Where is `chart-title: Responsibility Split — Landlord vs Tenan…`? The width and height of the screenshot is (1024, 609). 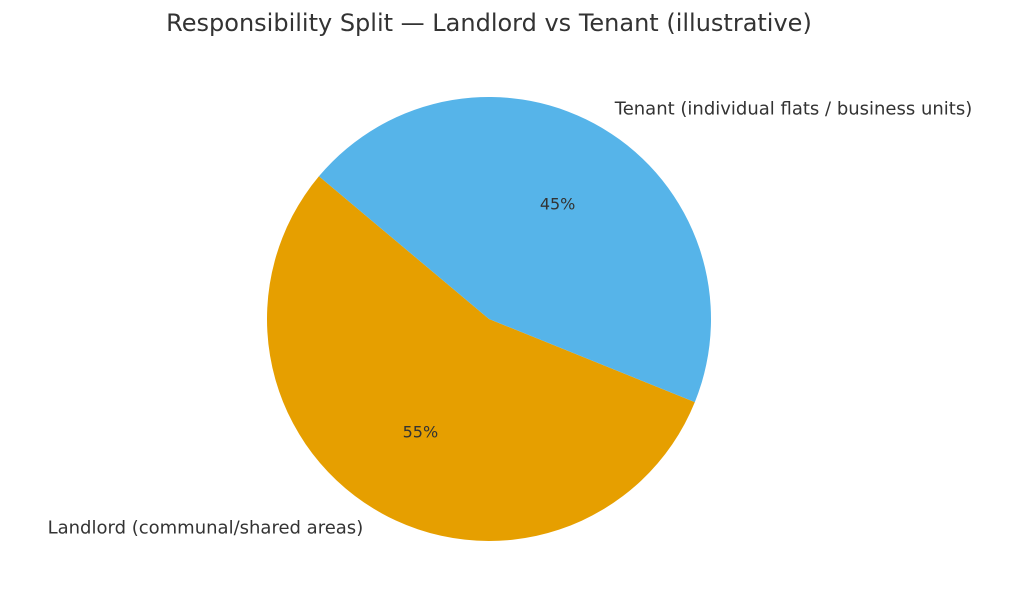
chart-title: Responsibility Split — Landlord vs Tenan… is located at coordinates (489, 23).